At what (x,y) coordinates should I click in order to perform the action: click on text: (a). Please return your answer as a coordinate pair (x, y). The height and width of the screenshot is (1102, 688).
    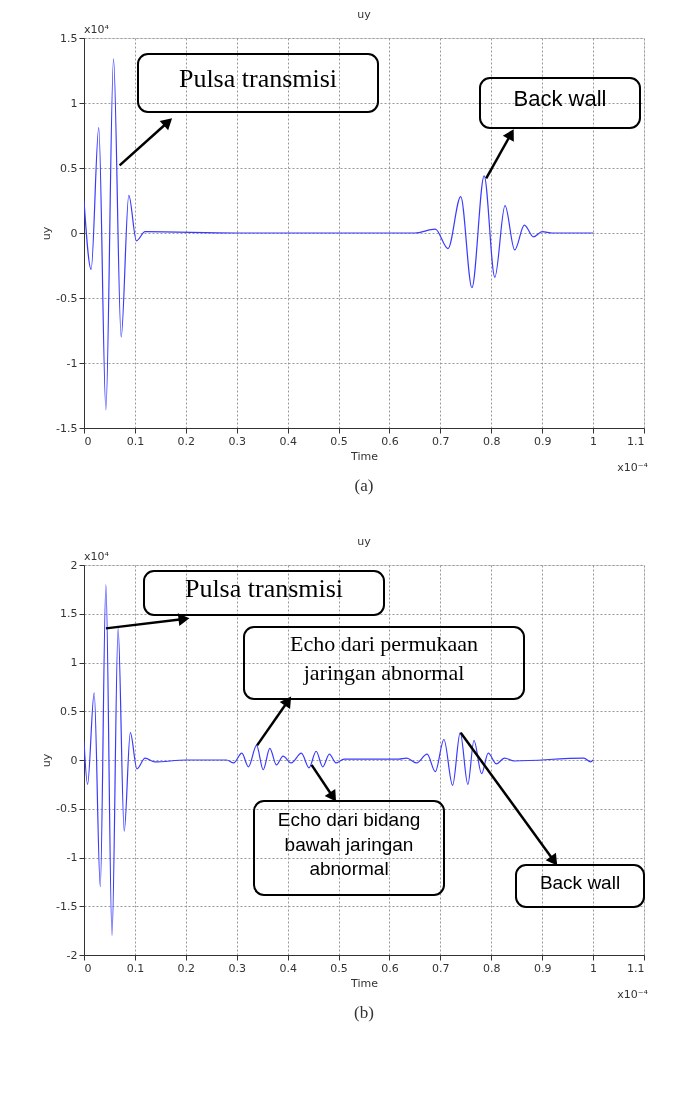
    Looking at the image, I should click on (364, 485).